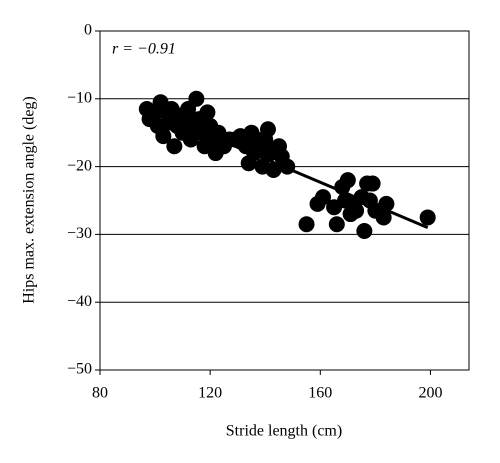  Describe the element at coordinates (100, 393) in the screenshot. I see `x-tick-label: 80` at that location.